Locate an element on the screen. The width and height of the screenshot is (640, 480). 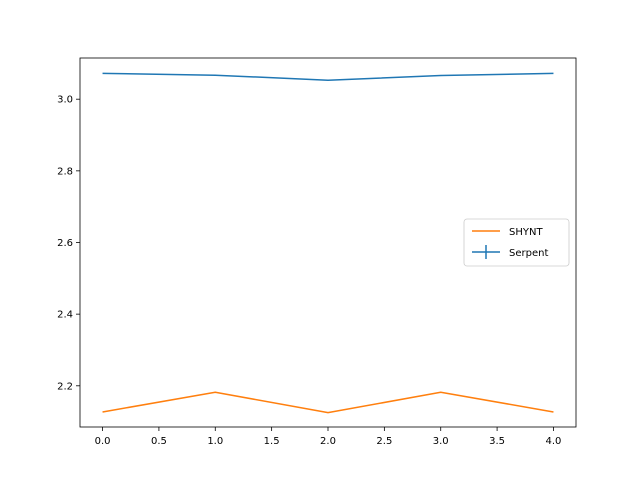
series-line-serpent is located at coordinates (328, 76).